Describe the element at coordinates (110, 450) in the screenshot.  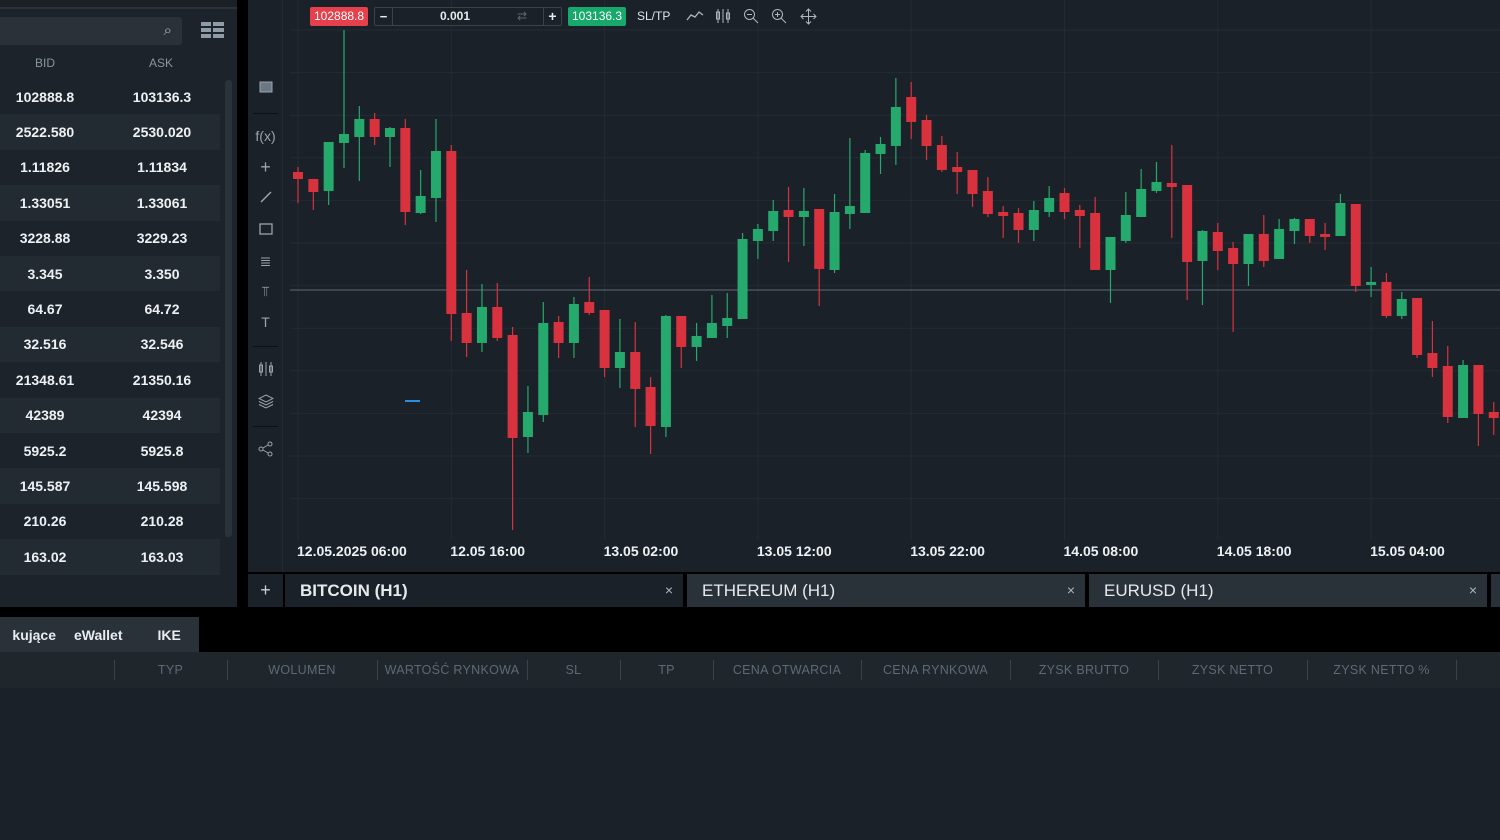
I see `watchlist-row: 5925.2 5925.8` at that location.